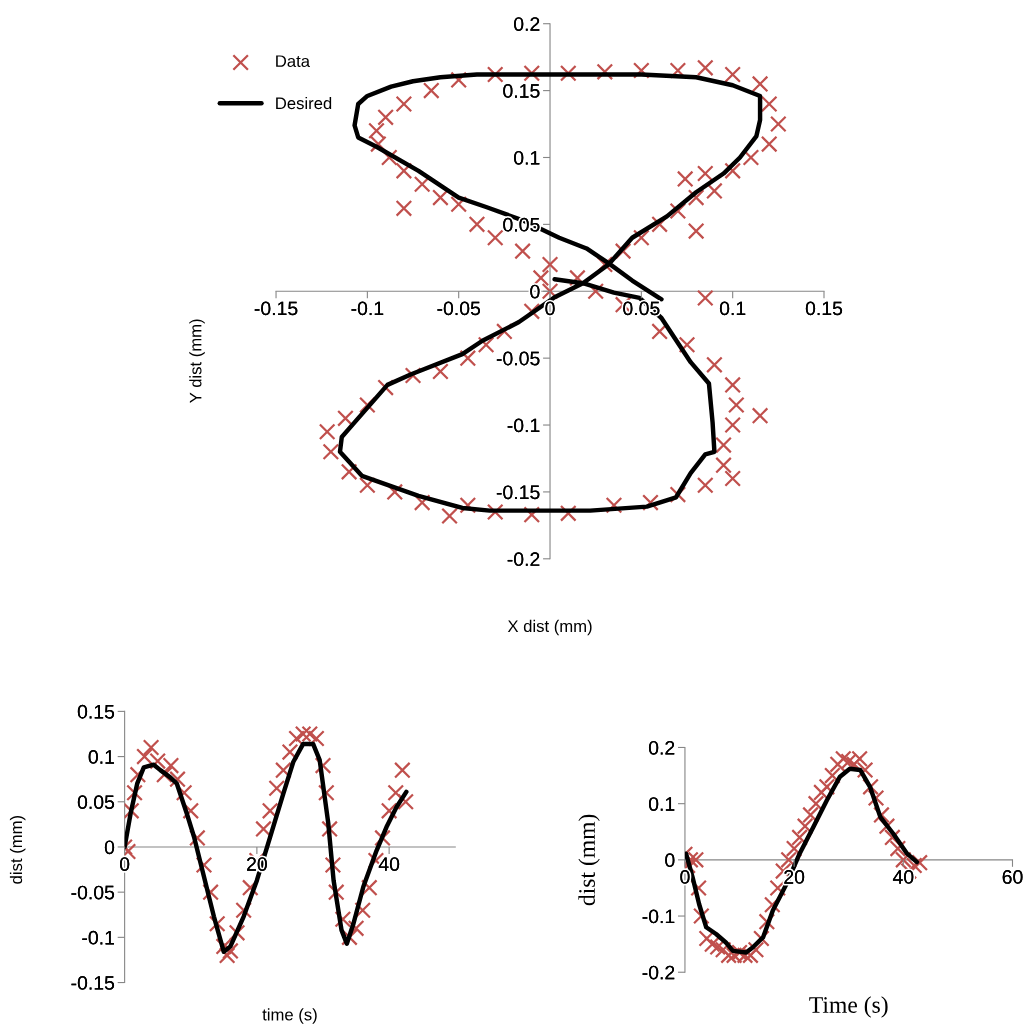 The width and height of the screenshot is (1030, 1031). Describe the element at coordinates (197, 361) in the screenshot. I see `y-axis-title: Y dist (mm)` at that location.